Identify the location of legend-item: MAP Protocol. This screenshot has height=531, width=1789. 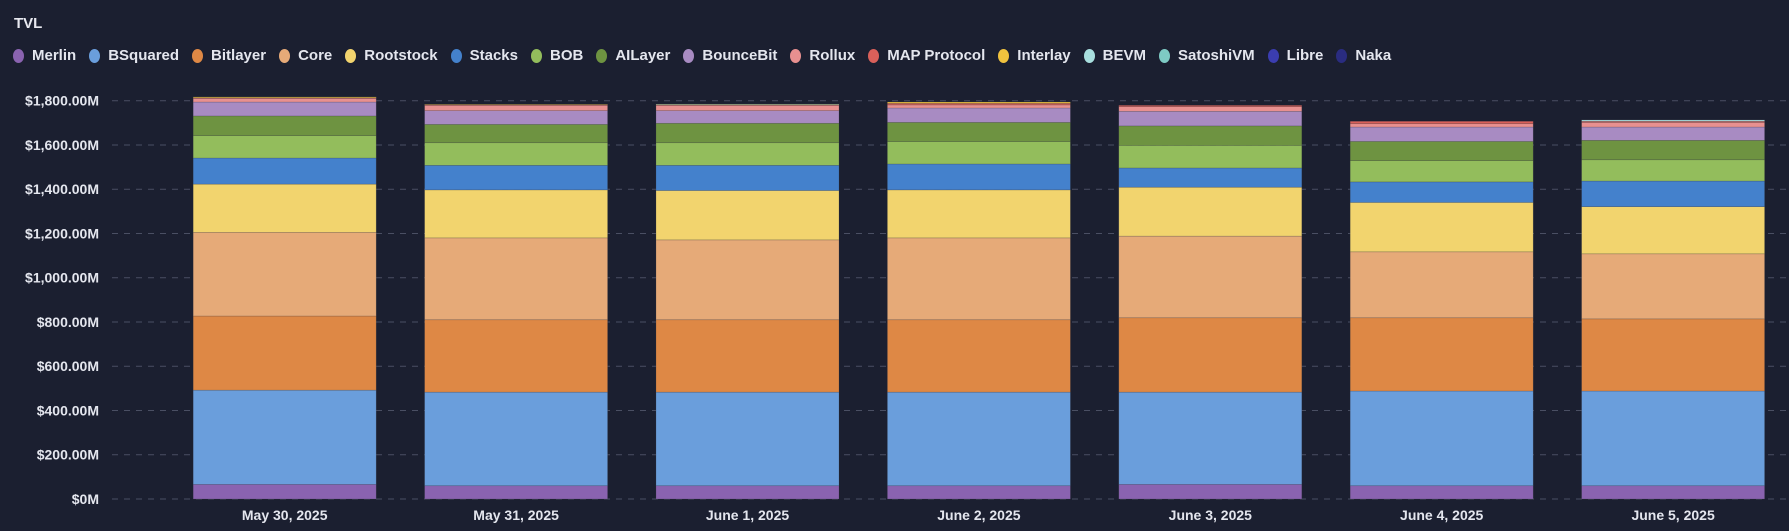
(926, 55).